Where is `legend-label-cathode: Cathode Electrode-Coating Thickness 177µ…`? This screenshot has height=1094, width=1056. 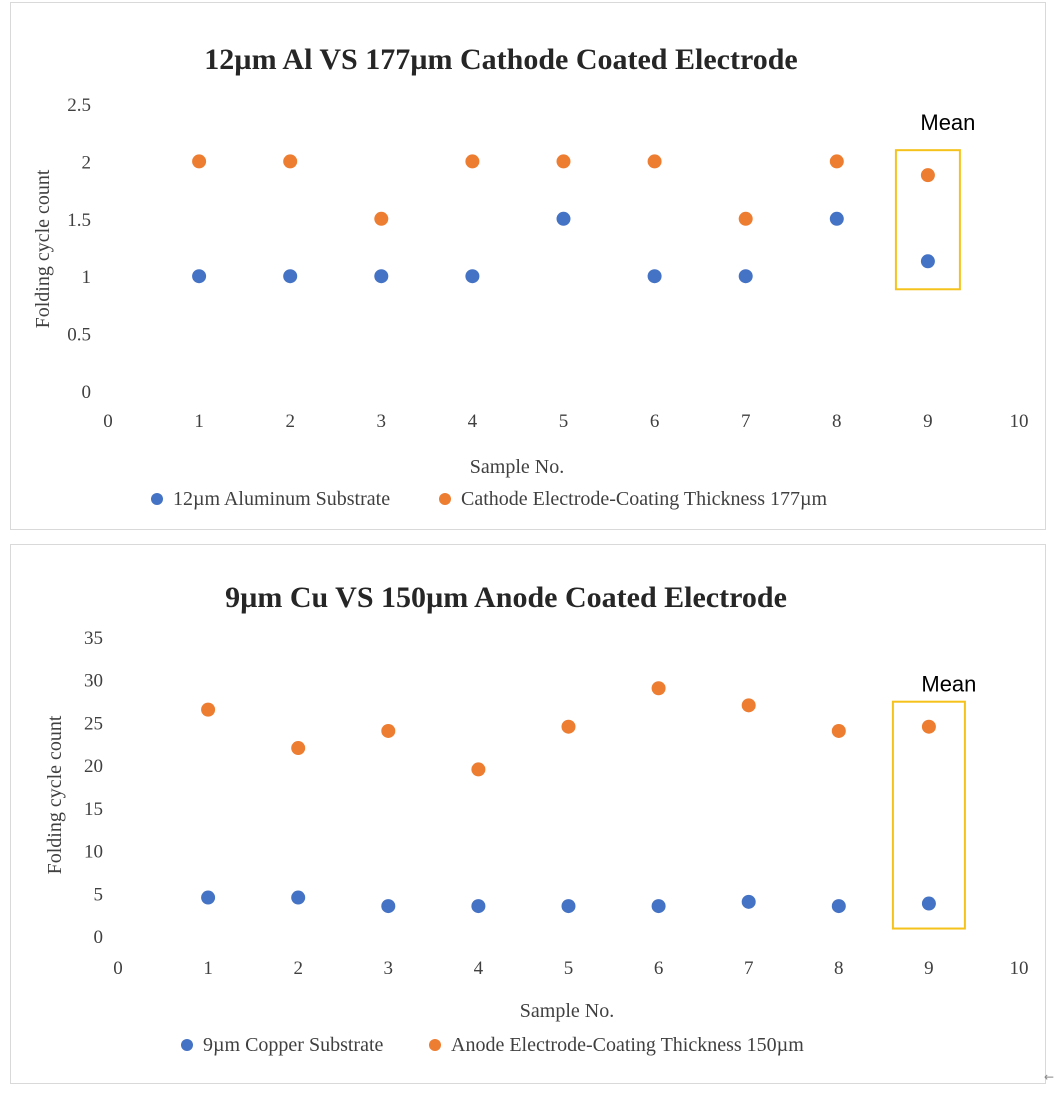 legend-label-cathode: Cathode Electrode-Coating Thickness 177µ… is located at coordinates (644, 499).